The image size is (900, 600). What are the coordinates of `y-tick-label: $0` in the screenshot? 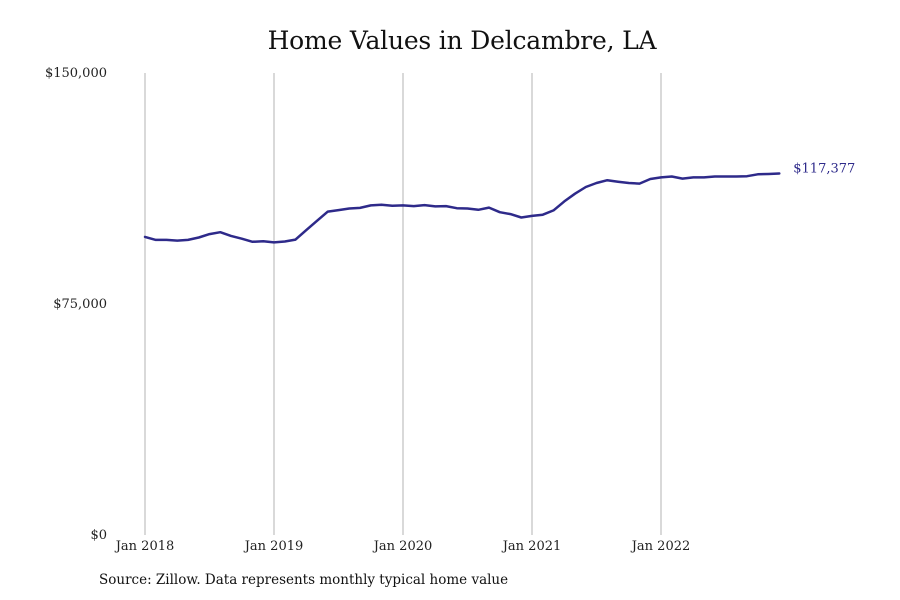 It's located at (98, 535).